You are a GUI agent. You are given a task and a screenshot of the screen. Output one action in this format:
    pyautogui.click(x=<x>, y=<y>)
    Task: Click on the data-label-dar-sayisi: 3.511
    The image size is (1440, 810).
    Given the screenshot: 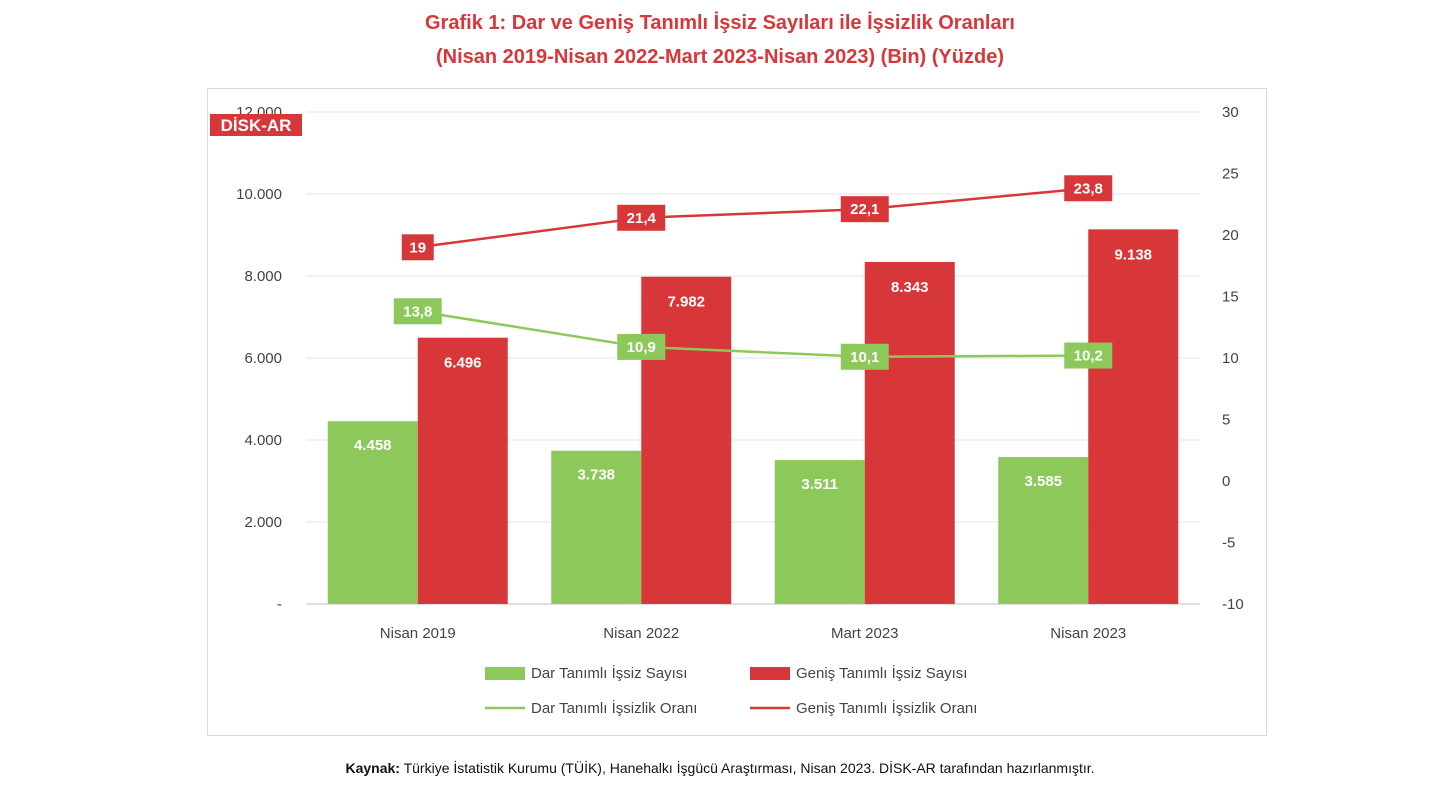 What is the action you would take?
    pyautogui.click(x=819, y=484)
    